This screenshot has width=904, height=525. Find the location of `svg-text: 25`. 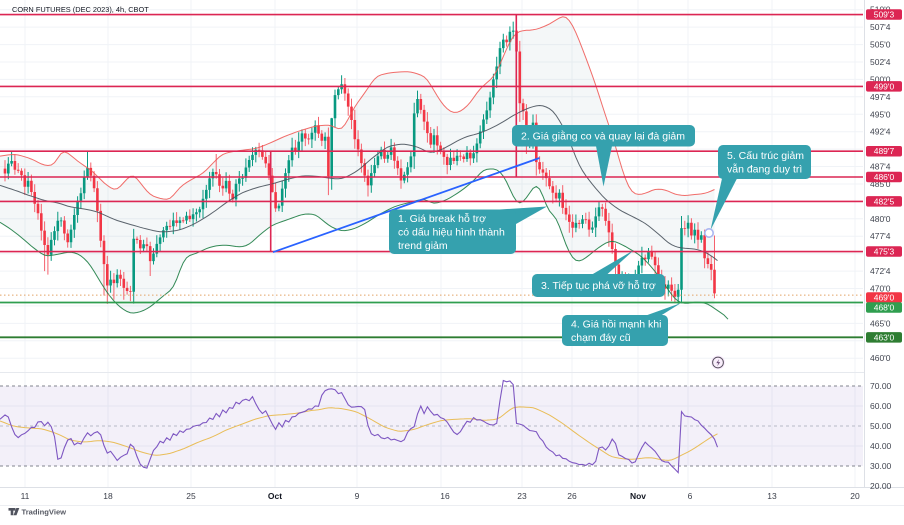

svg-text: 25 is located at coordinates (191, 496).